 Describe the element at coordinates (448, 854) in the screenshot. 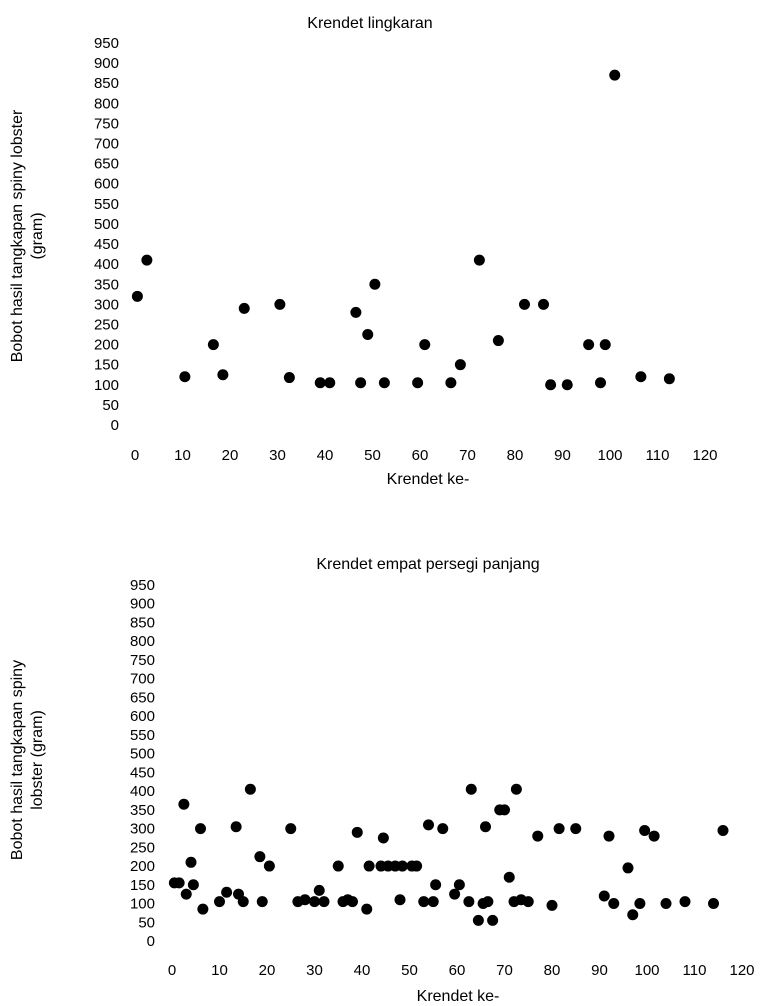

I see `data-points` at that location.